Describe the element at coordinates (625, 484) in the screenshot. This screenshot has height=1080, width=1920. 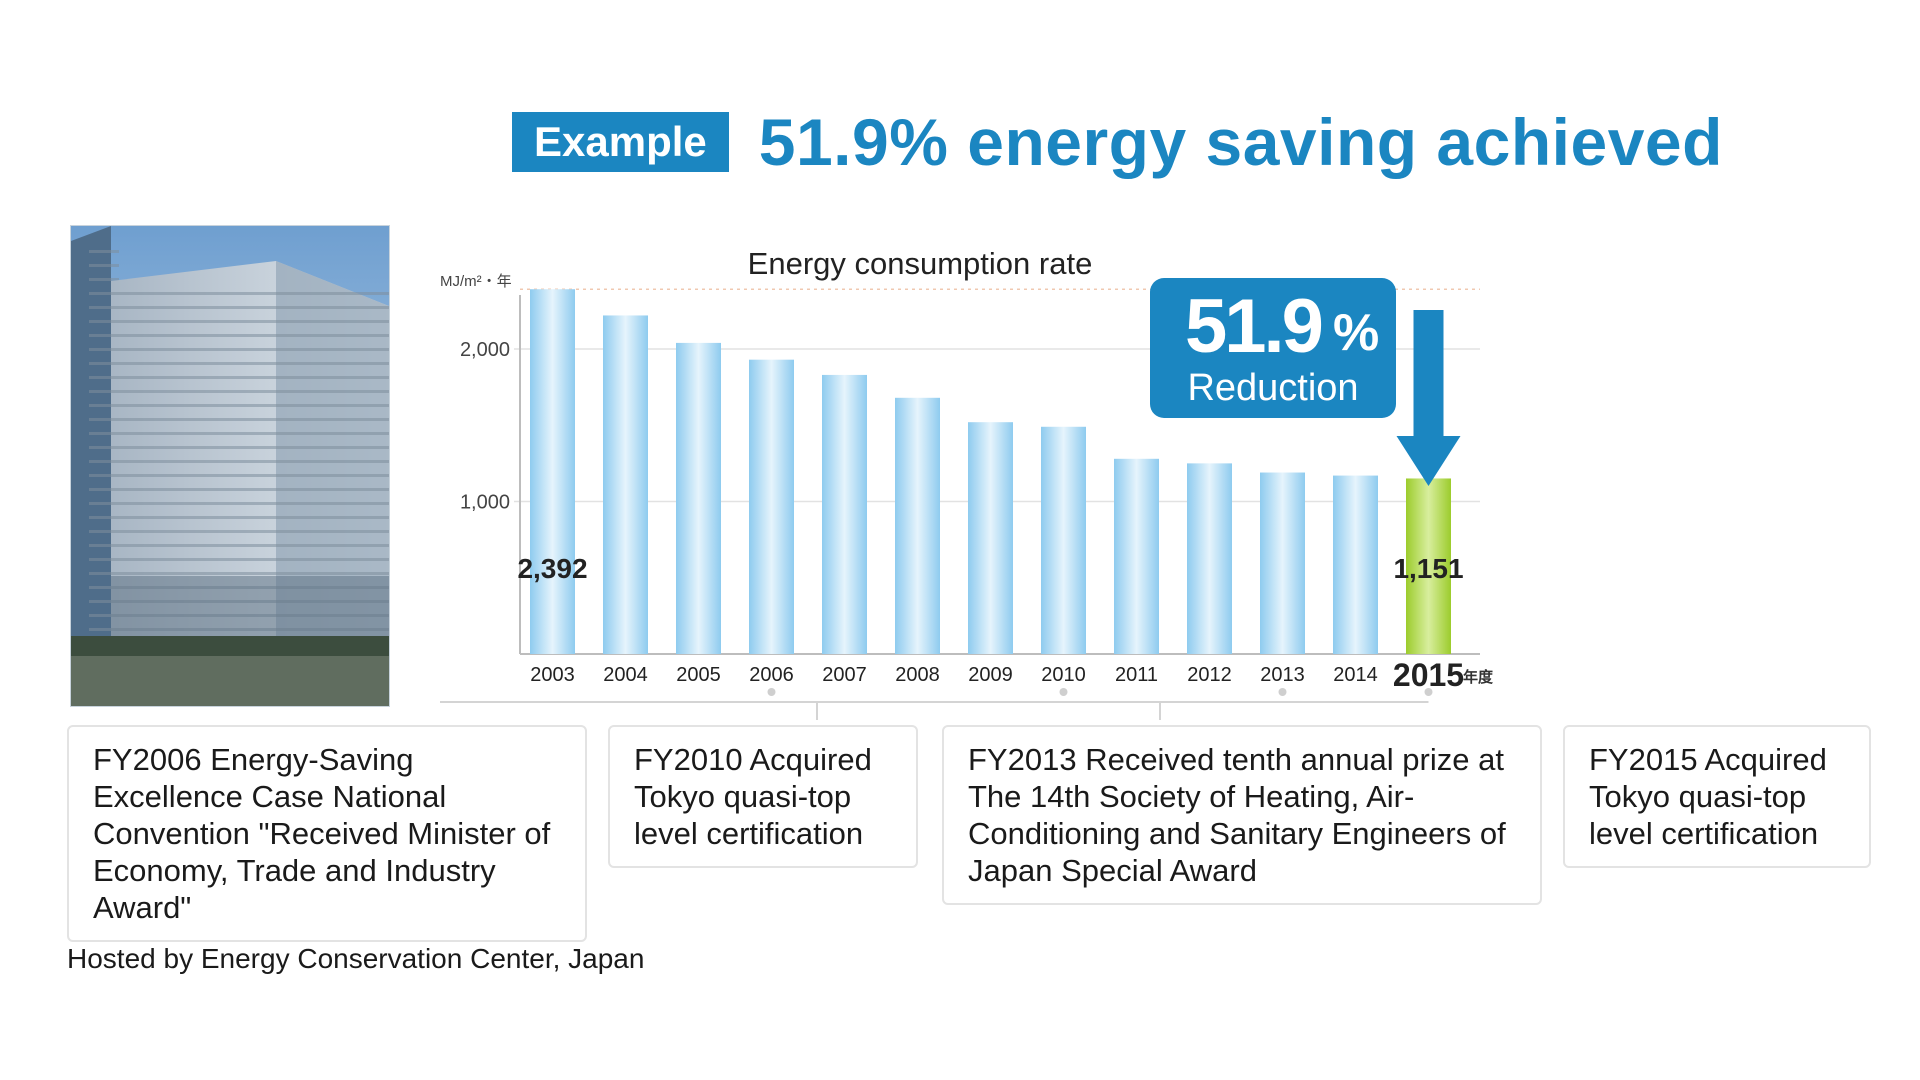
I see `bar-2004` at that location.